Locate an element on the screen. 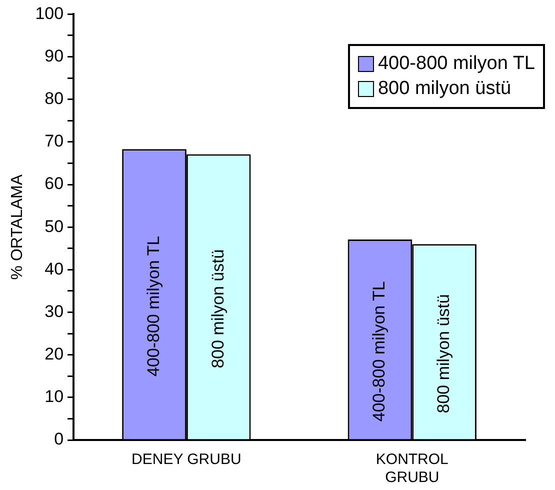  y-tick-label: 40 is located at coordinates (54, 268).